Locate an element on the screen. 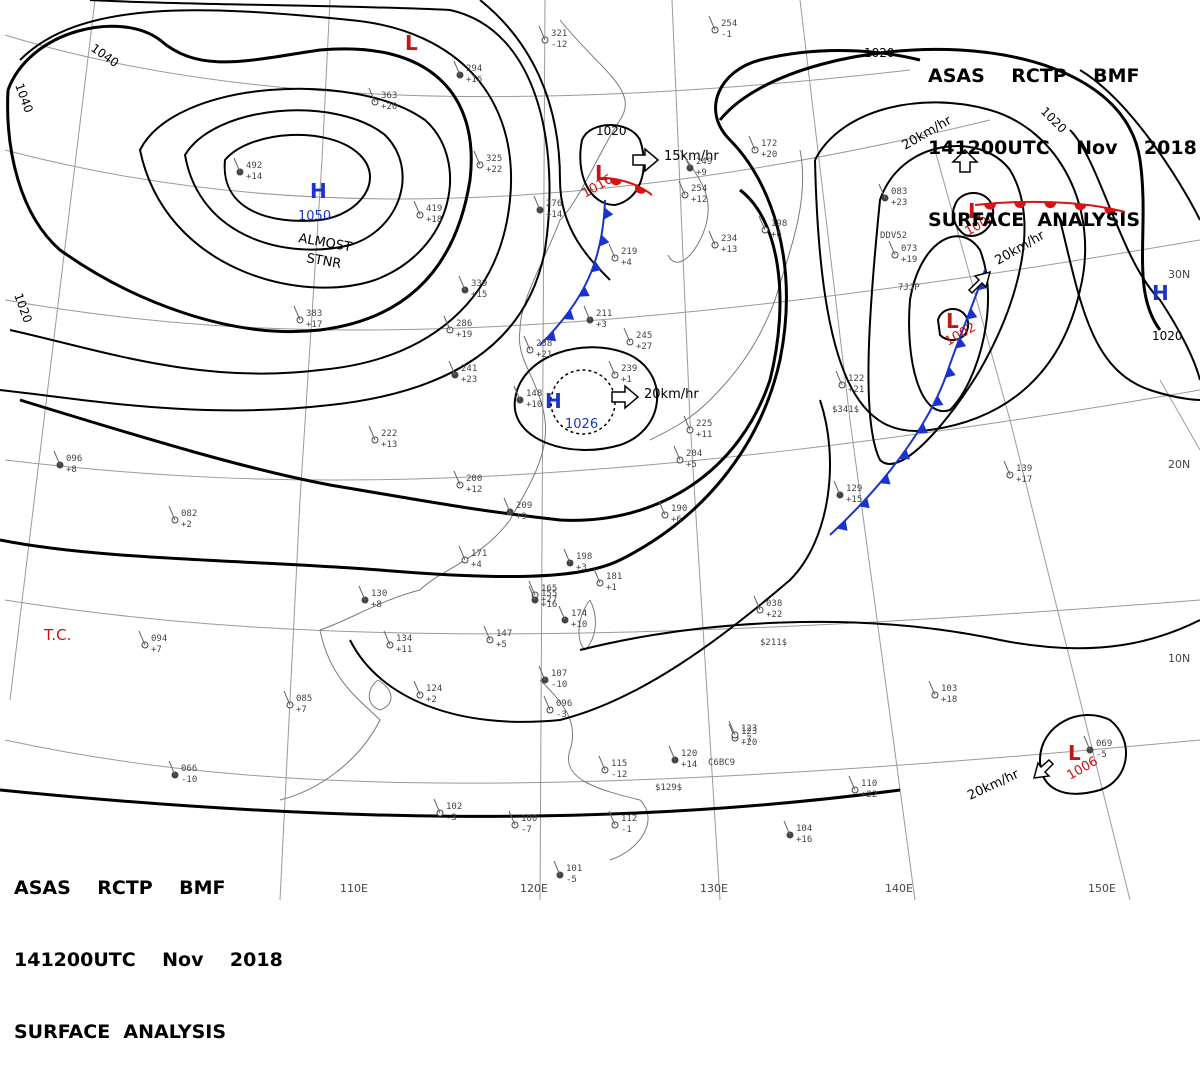  isobar-value-label: 1020 is located at coordinates (1167, 336).